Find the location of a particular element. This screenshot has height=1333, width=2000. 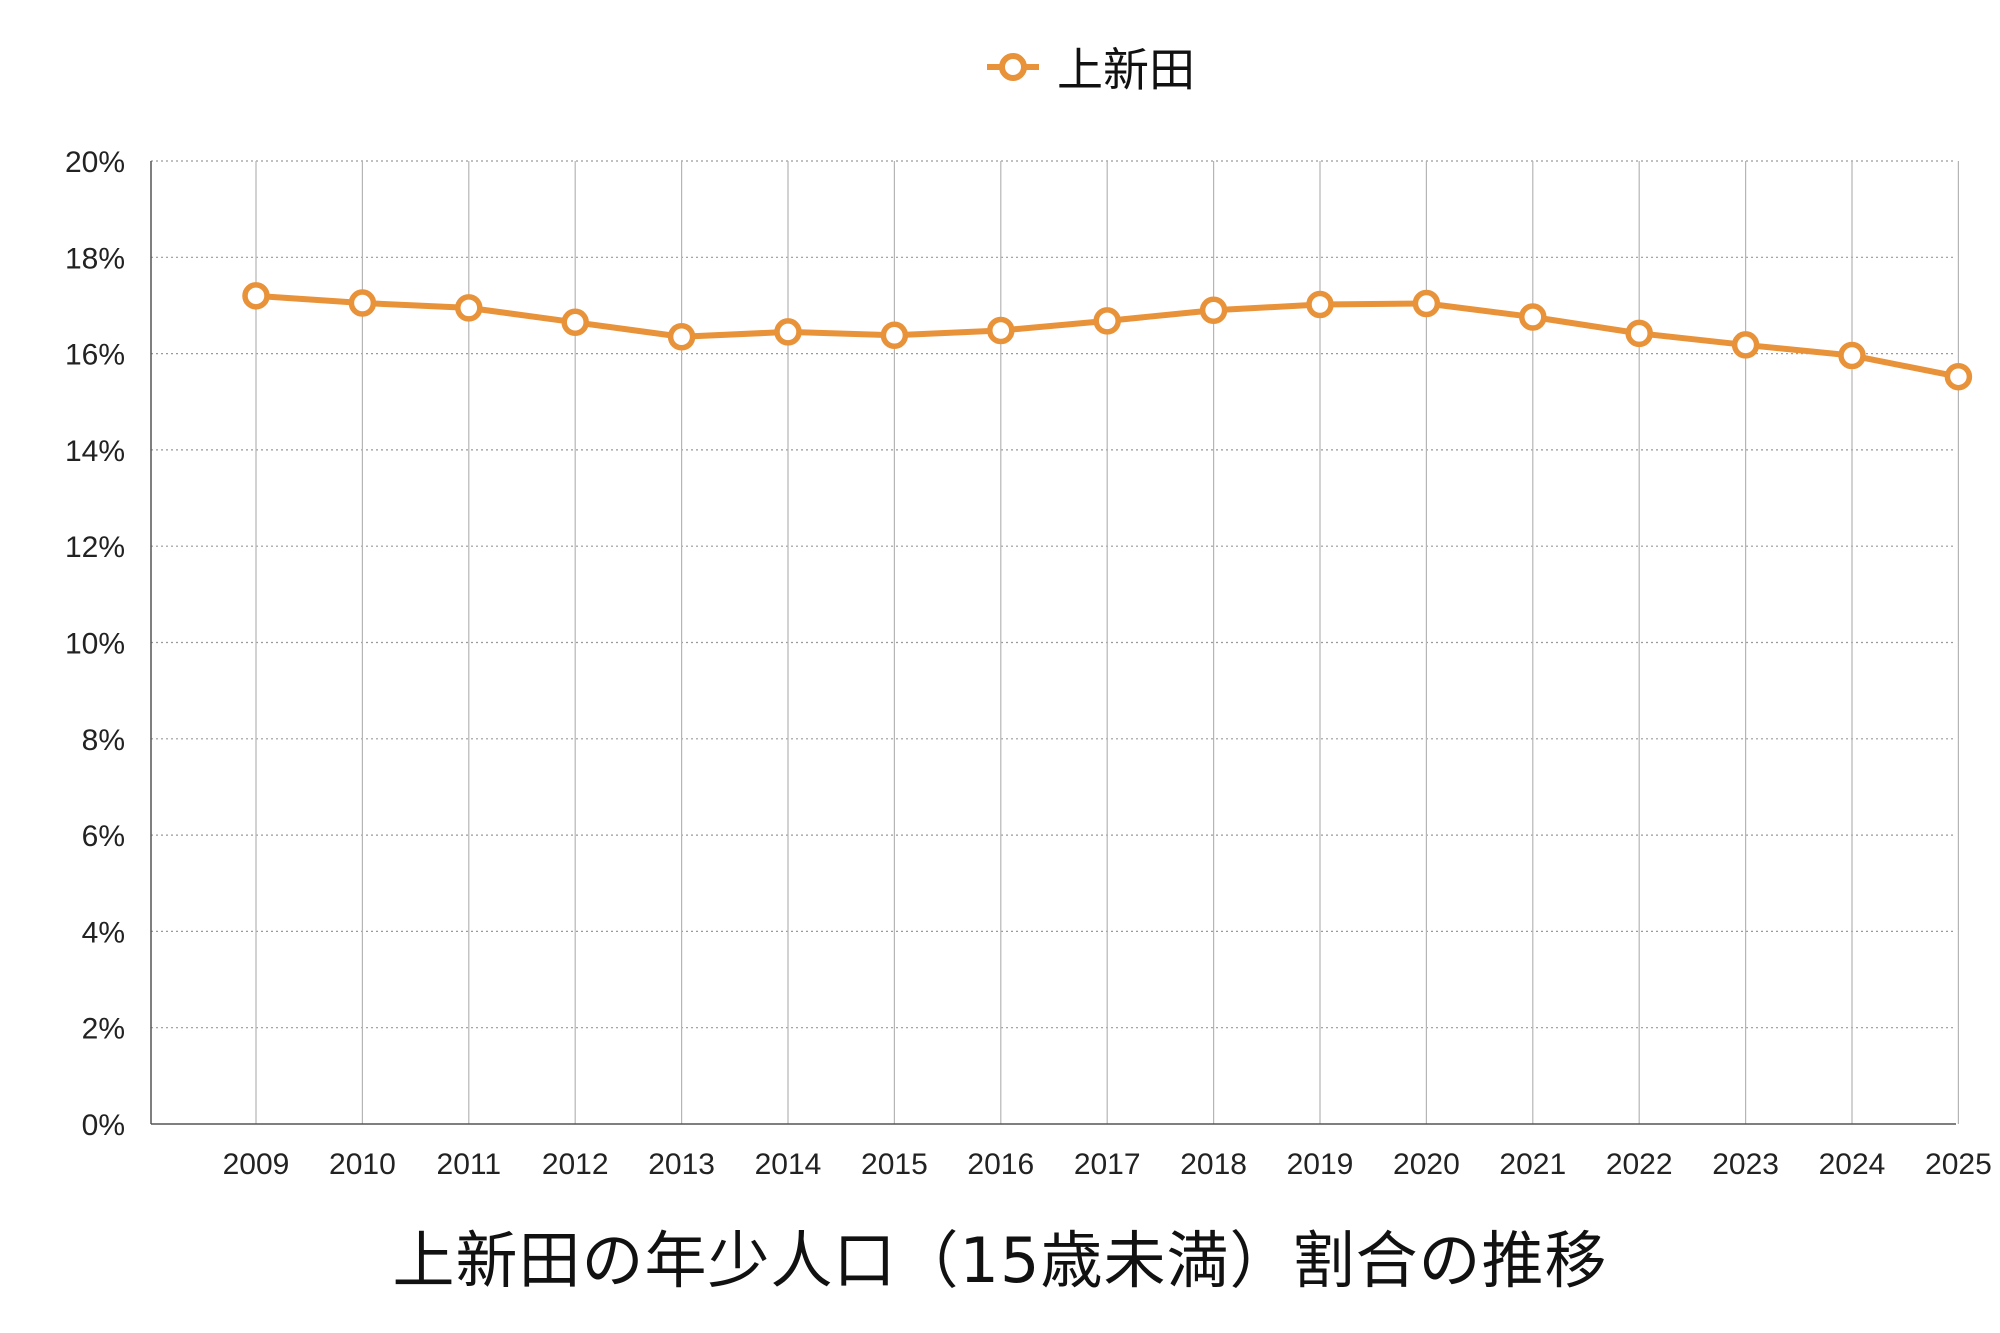

x-tick-label: 2018 is located at coordinates (1213, 1164).